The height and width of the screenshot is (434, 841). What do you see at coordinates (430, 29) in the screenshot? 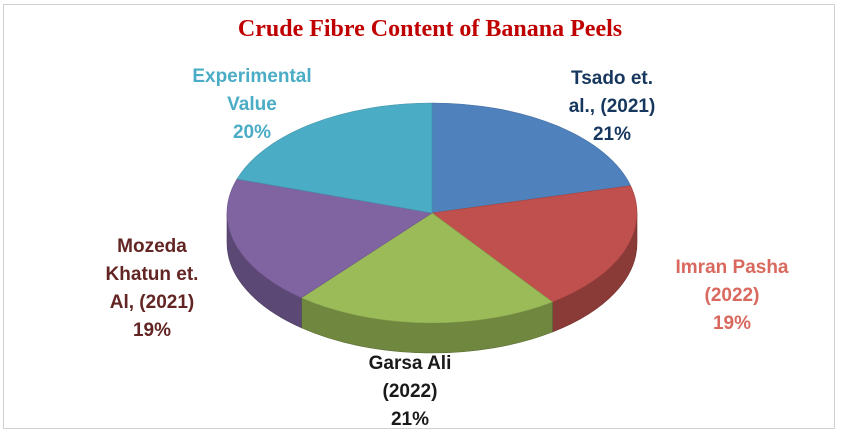
I see `chart-title: Crude Fibre Content of Banana Peels` at bounding box center [430, 29].